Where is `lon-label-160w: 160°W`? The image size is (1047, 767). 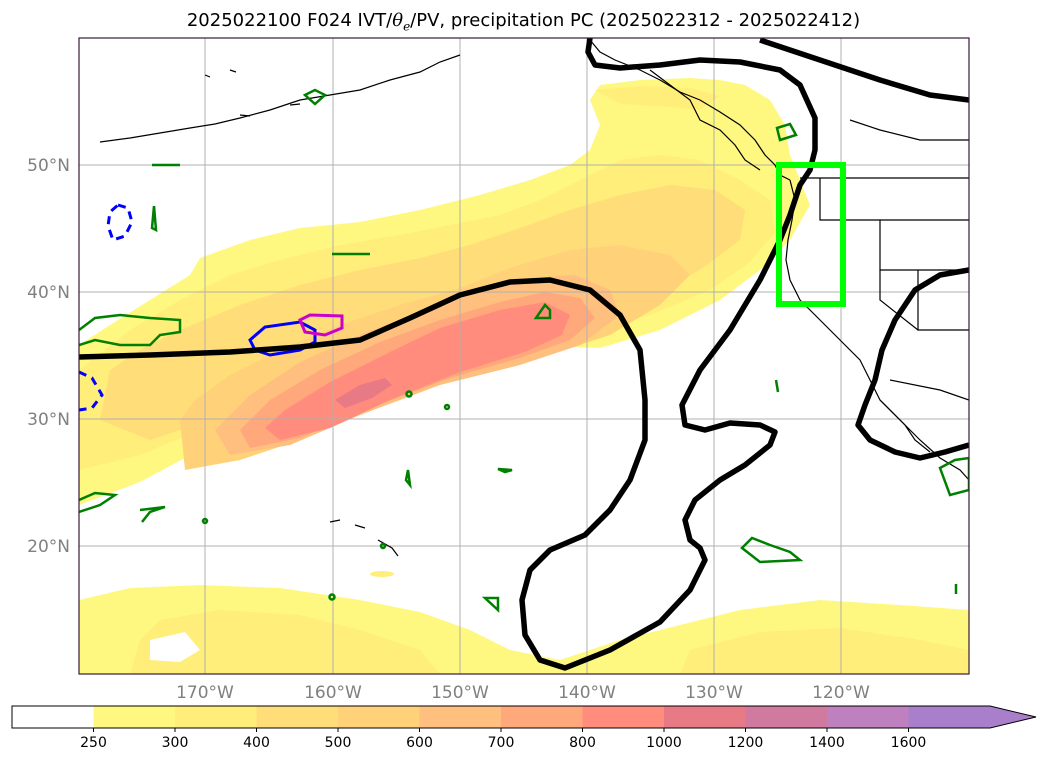
lon-label-160w: 160°W is located at coordinates (333, 693).